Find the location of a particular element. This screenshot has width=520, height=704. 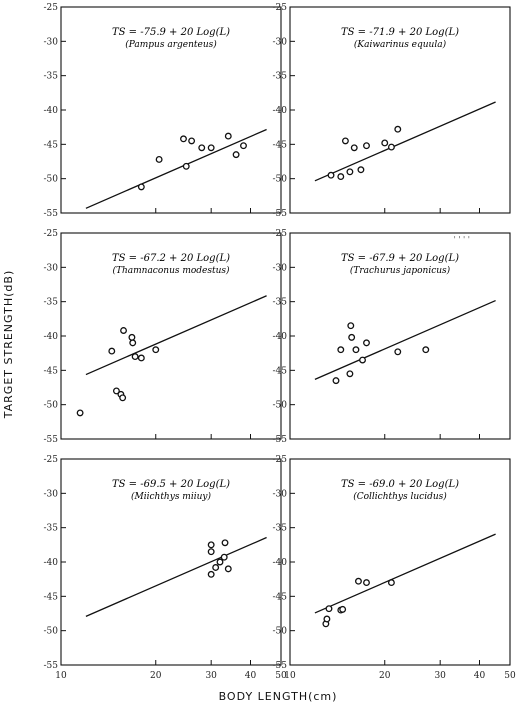

equation-label: TS = -71.9 + 20 Log(L) is located at coordinates (400, 32).